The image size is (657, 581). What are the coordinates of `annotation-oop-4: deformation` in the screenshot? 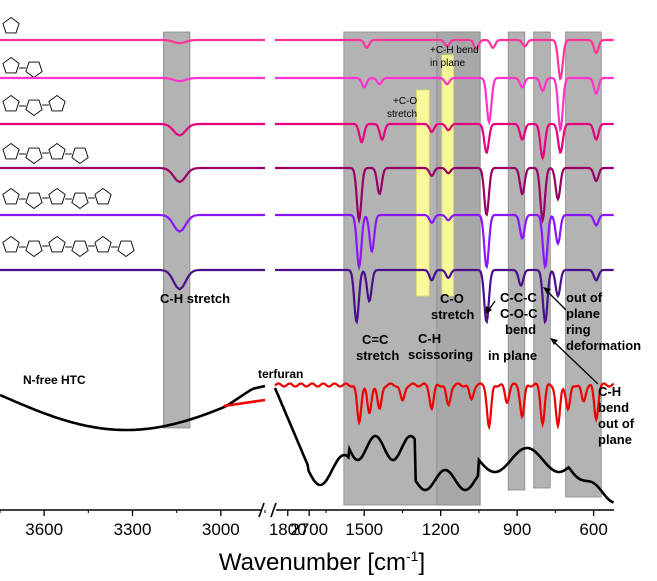 It's located at (603, 345).